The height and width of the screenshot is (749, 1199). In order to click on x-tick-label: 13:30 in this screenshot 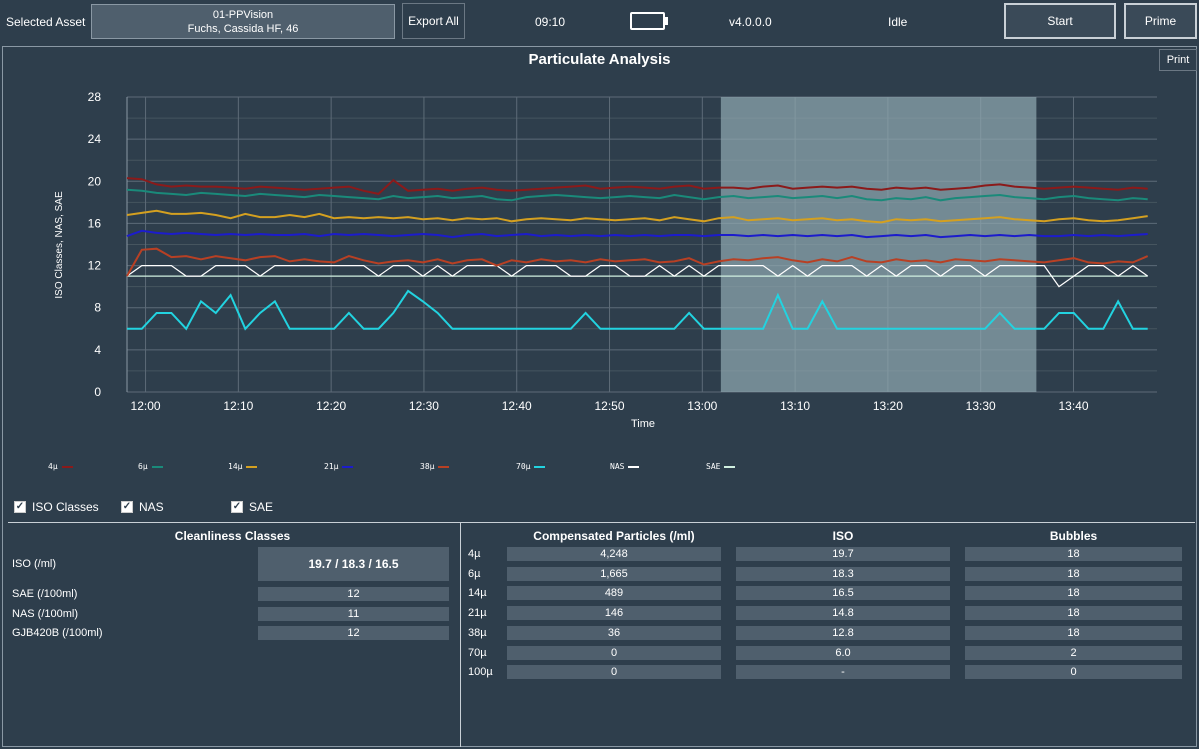, I will do `click(981, 406)`.